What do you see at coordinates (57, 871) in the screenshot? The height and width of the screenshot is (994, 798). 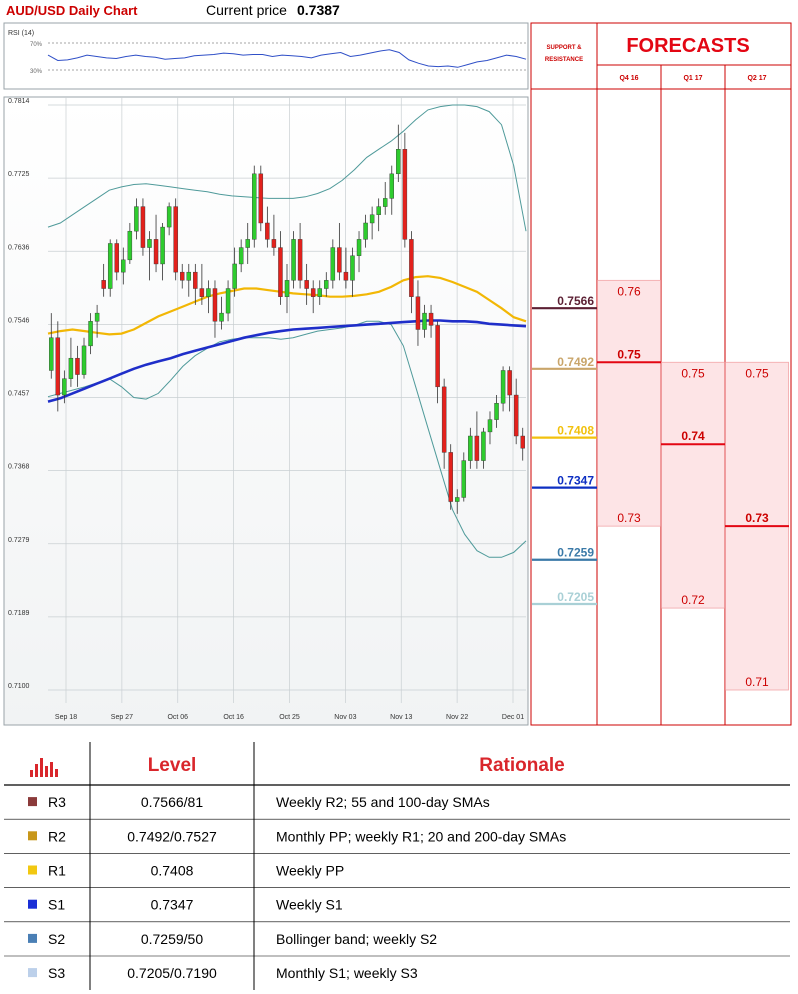 I see `level-name: R1` at bounding box center [57, 871].